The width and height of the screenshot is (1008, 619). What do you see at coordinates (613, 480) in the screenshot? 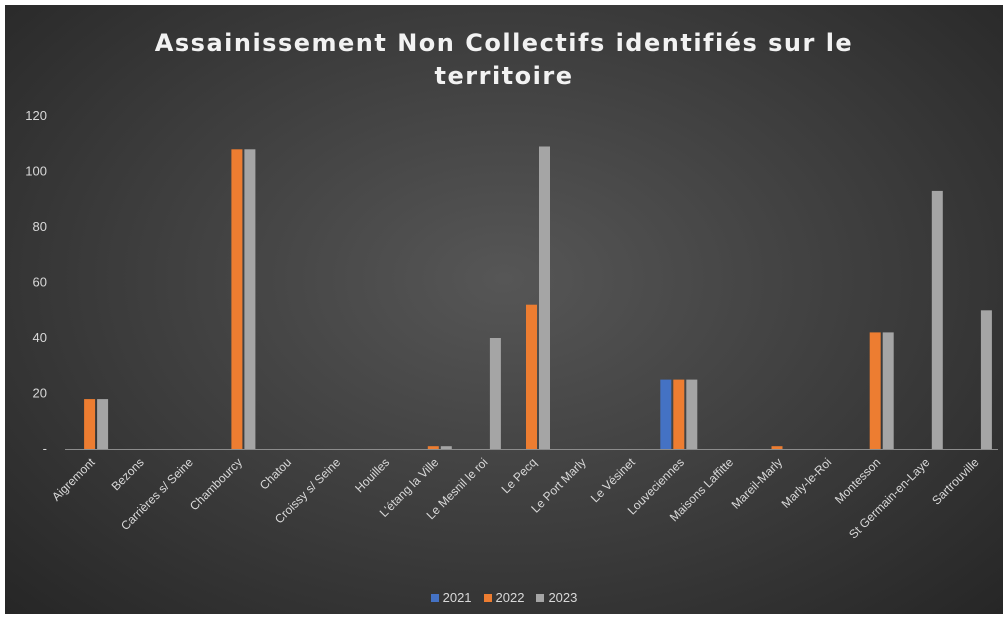
I see `x-tick-label: Le Vésinet` at bounding box center [613, 480].